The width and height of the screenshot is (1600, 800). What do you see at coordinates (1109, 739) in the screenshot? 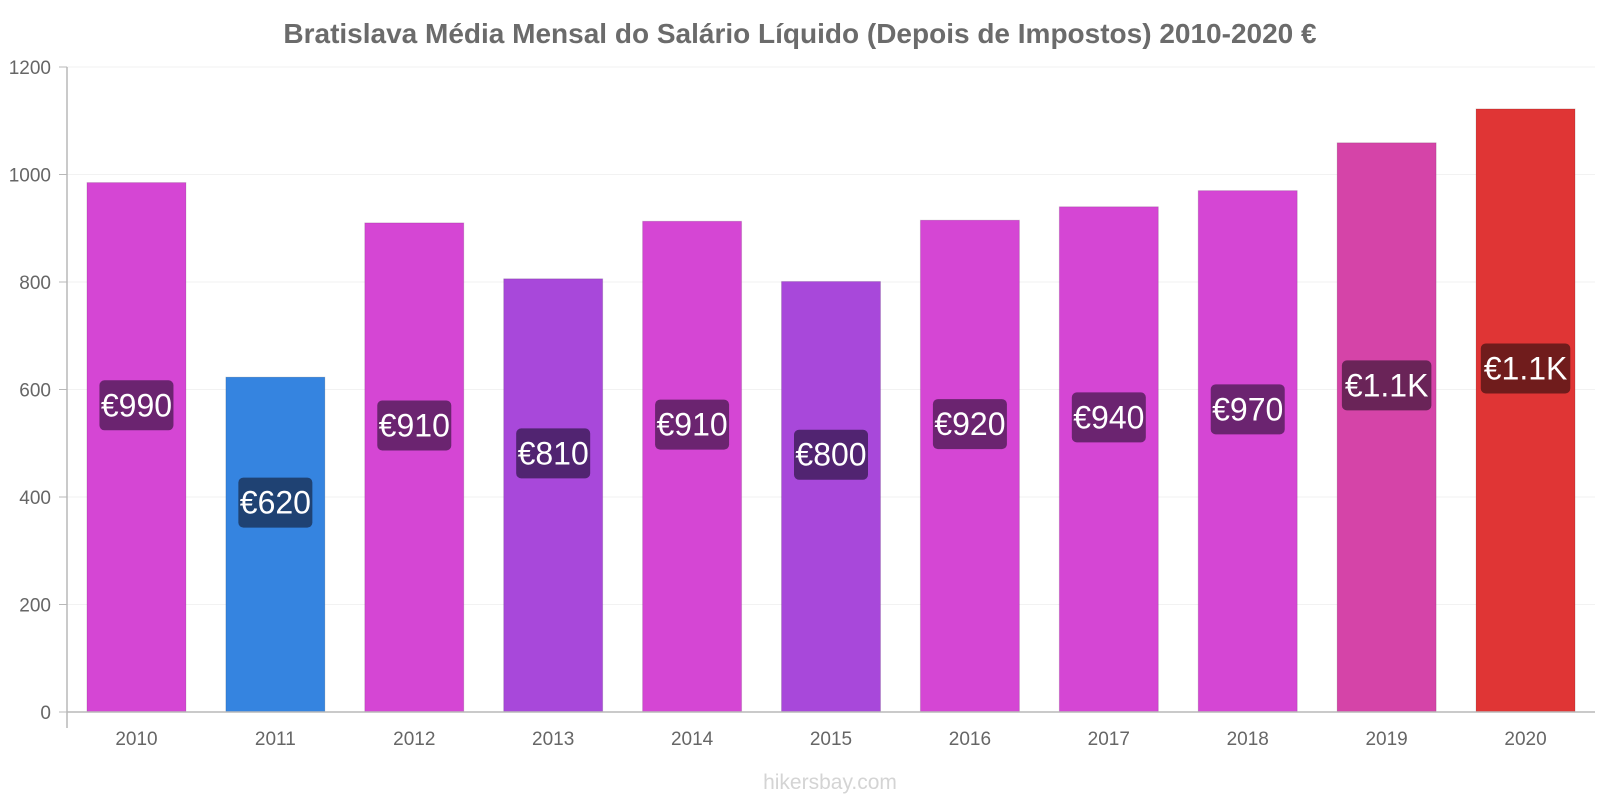
I see `x-tick-label: 2017` at bounding box center [1109, 739].